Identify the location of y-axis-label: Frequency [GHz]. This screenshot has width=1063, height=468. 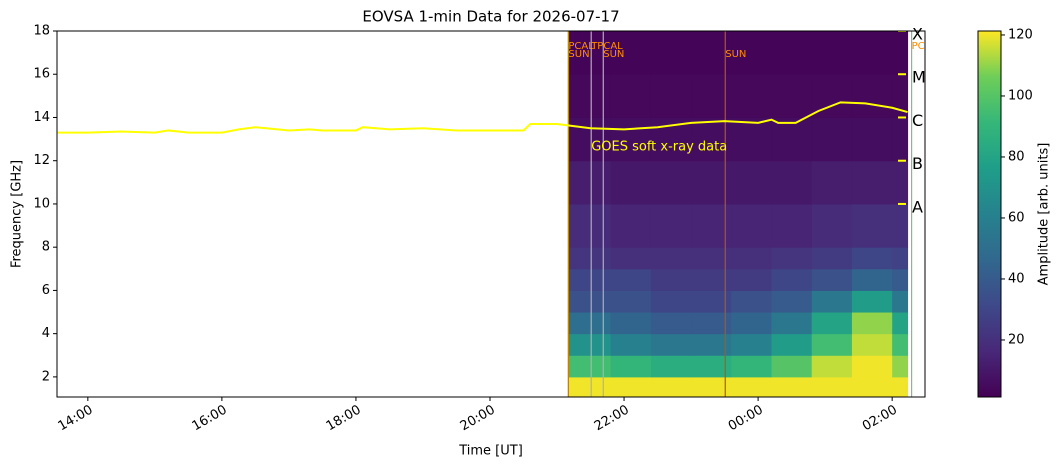
(17, 214).